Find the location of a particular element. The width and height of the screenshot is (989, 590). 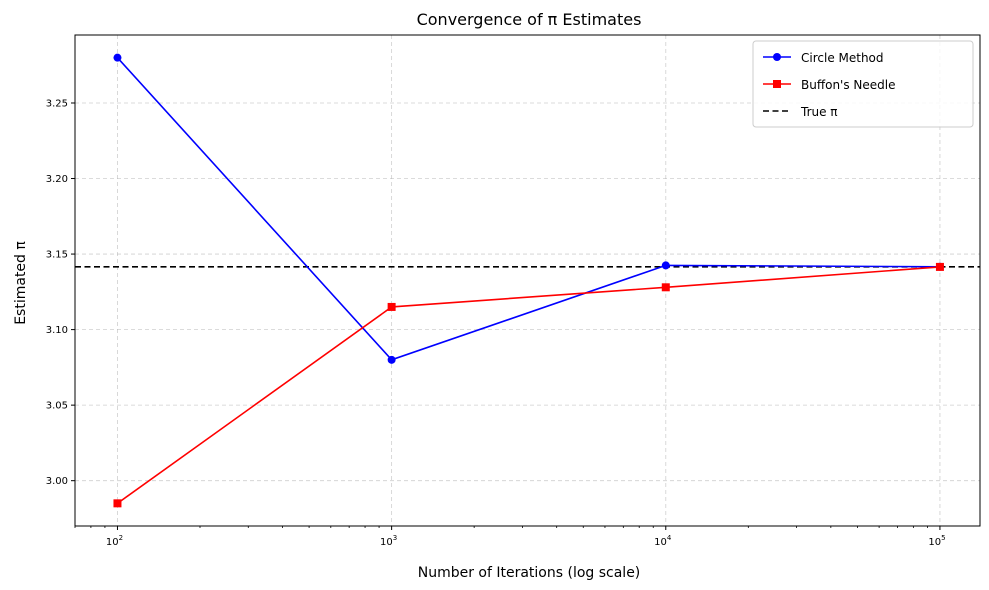

y-tick-label: 3.25 is located at coordinates (57, 103).